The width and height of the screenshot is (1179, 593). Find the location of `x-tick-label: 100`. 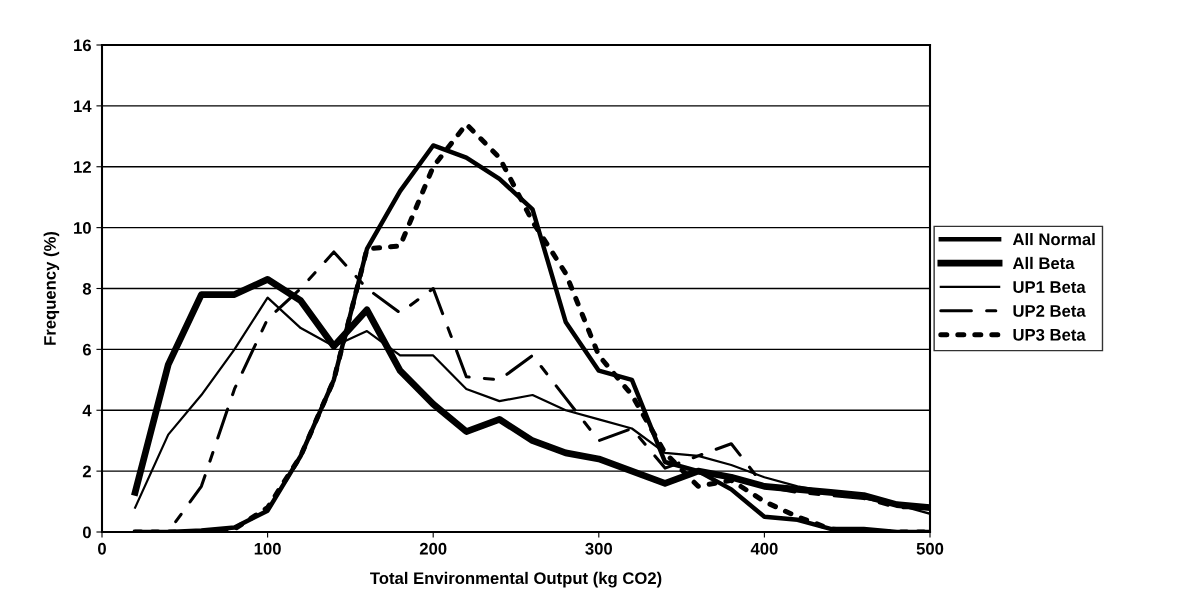

x-tick-label: 100 is located at coordinates (267, 548).